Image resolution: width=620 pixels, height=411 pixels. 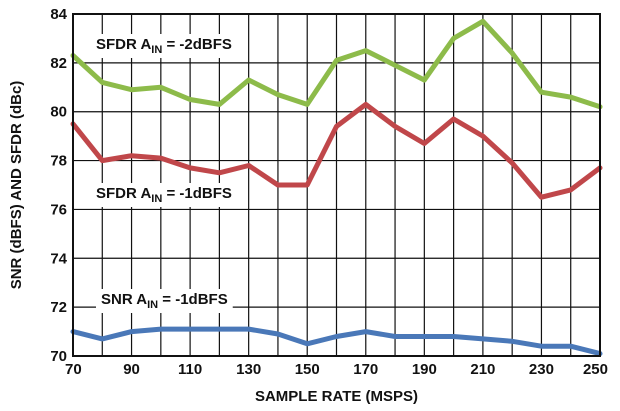 I want to click on y-tick-label: 80, so click(x=58, y=112).